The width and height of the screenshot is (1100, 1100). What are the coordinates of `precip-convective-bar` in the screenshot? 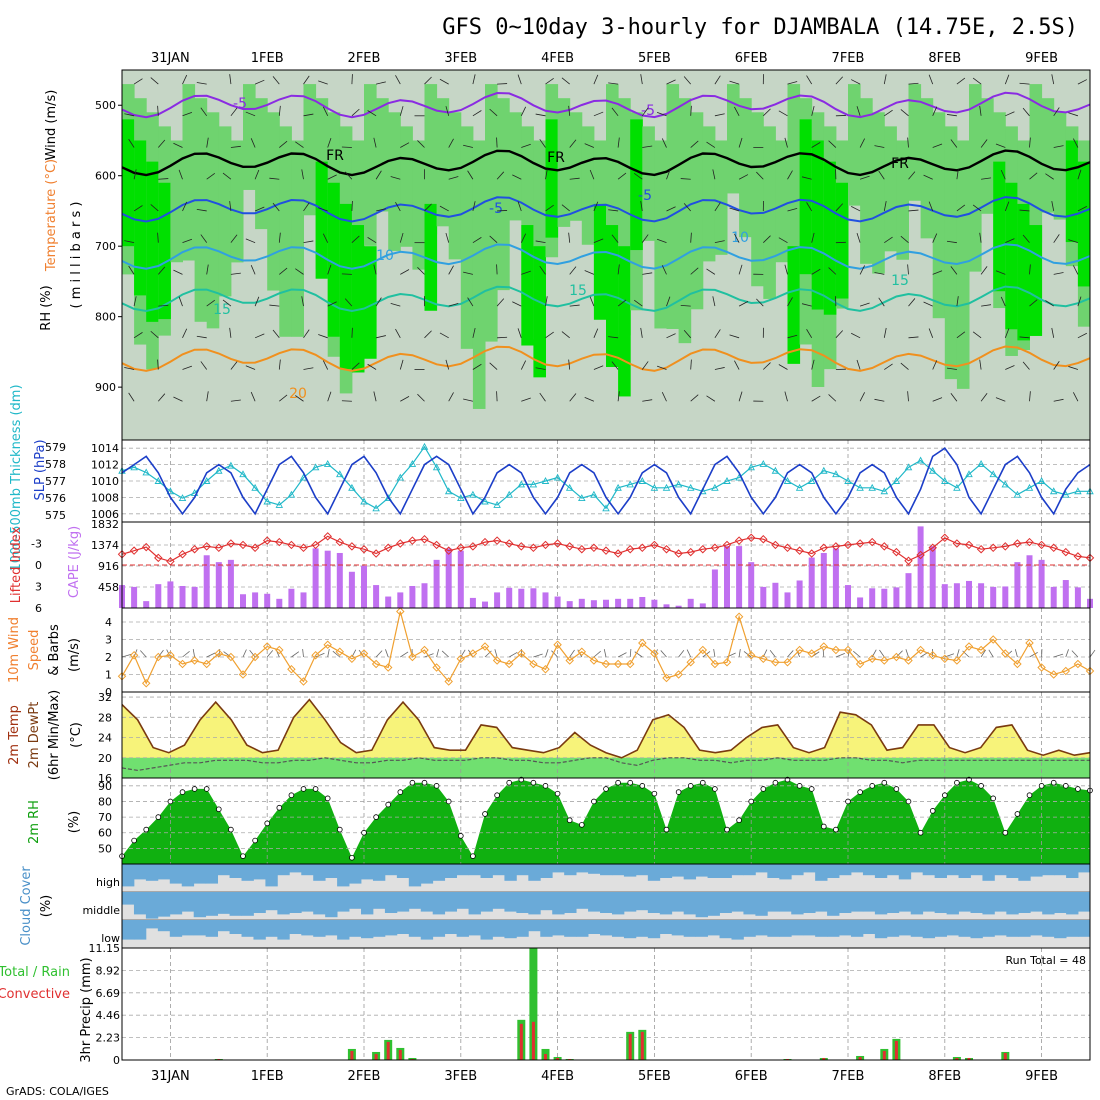 It's located at (400, 1054).